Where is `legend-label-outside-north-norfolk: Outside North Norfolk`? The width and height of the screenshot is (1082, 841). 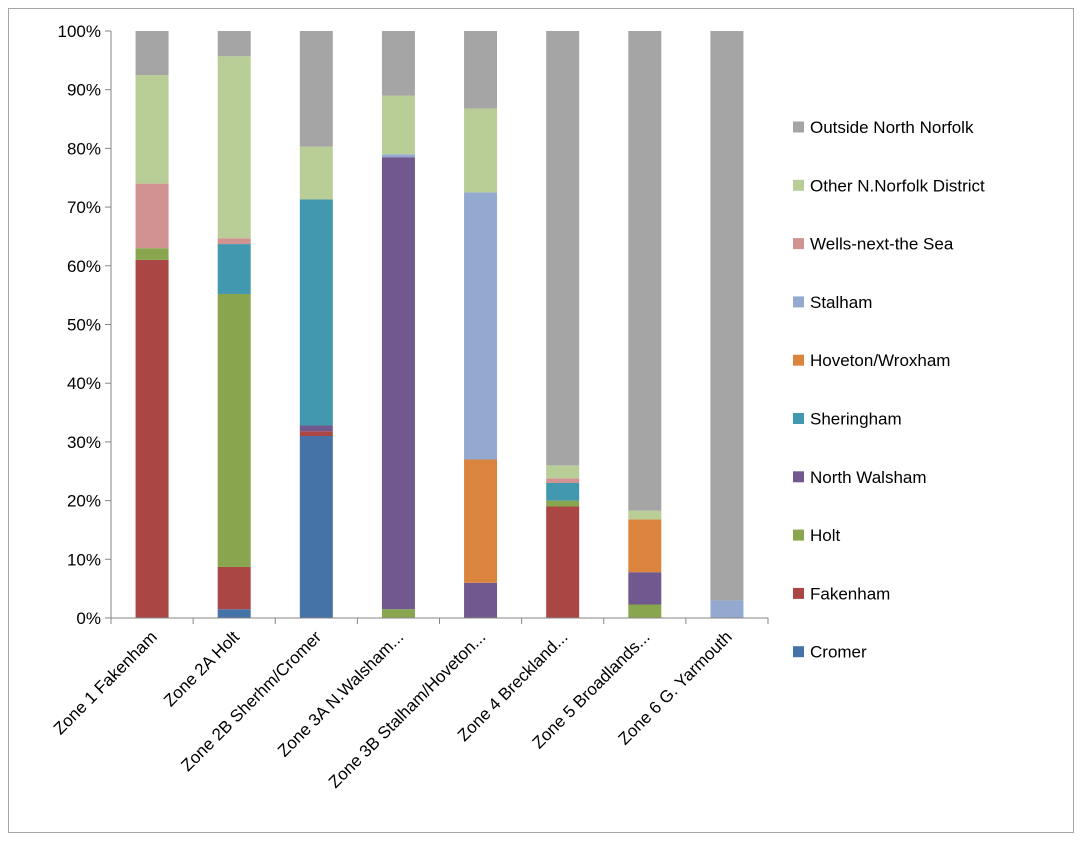 legend-label-outside-north-norfolk: Outside North Norfolk is located at coordinates (892, 127).